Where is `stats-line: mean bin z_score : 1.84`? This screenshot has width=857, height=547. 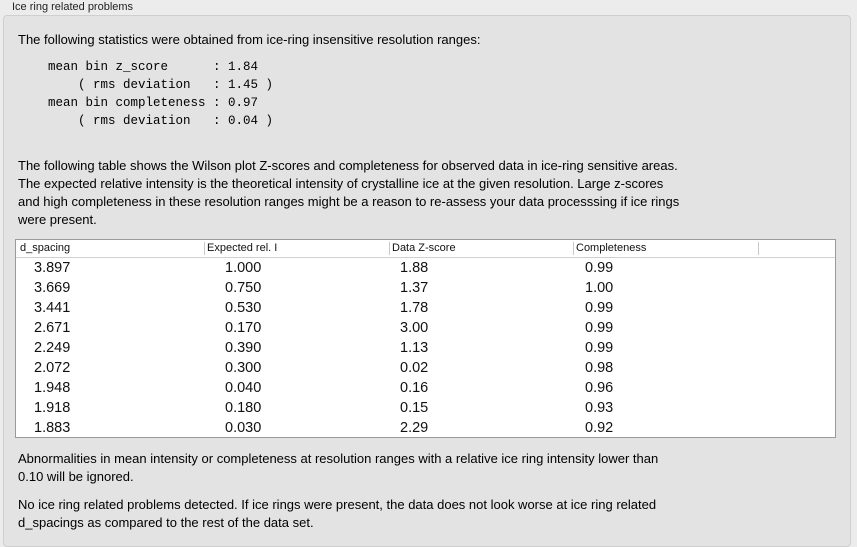
stats-line: mean bin z_score : 1.84 is located at coordinates (153, 67).